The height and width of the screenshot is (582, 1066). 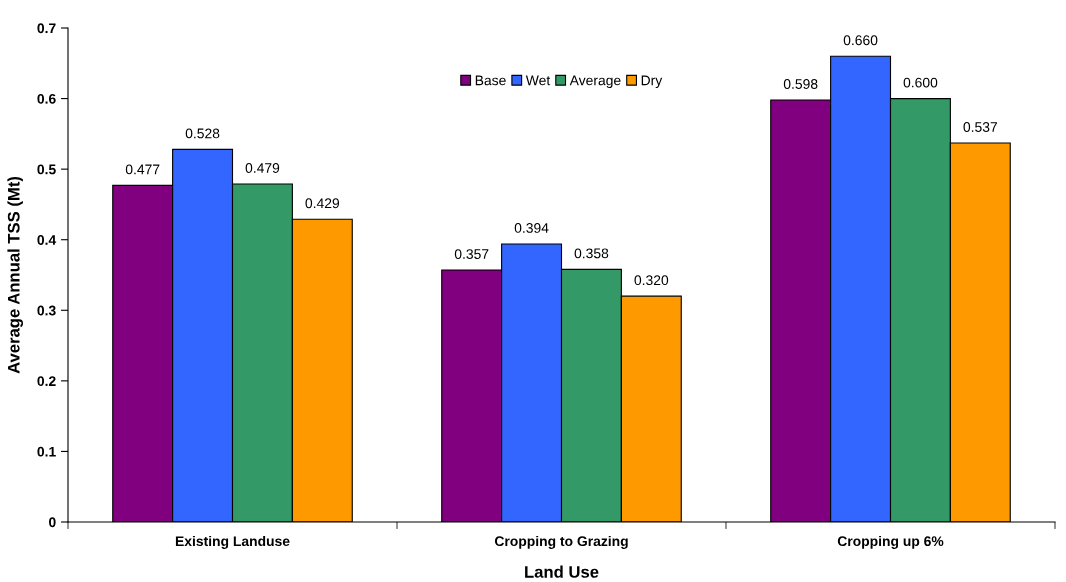 I want to click on x-tick-label: Cropping to Grazing, so click(x=561, y=542).